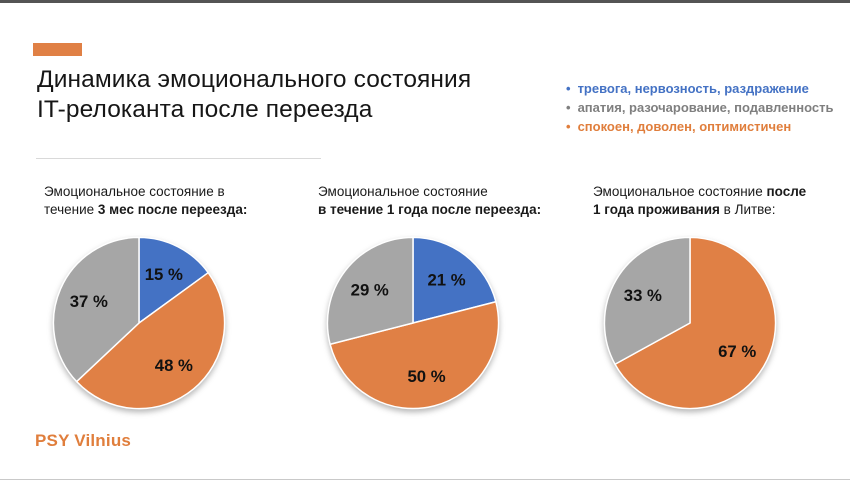 This screenshot has height=480, width=850. What do you see at coordinates (426, 376) in the screenshot?
I see `pie-slice-label: 50 %` at bounding box center [426, 376].